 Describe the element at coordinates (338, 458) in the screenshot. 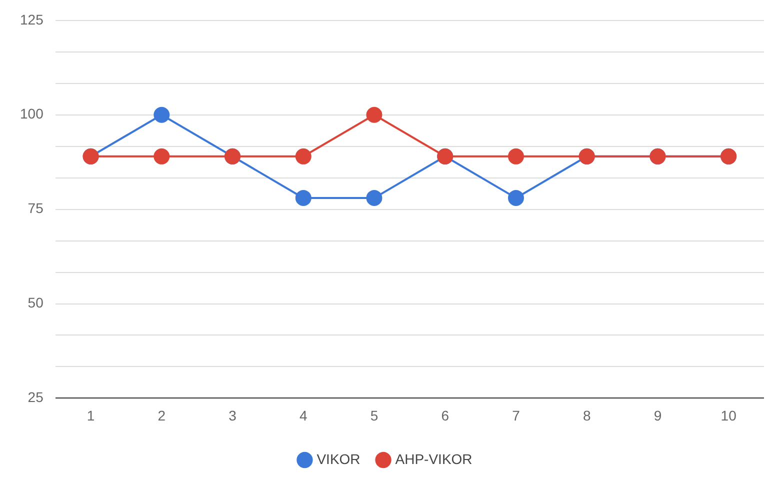

I see `legend-label: VIKOR` at that location.